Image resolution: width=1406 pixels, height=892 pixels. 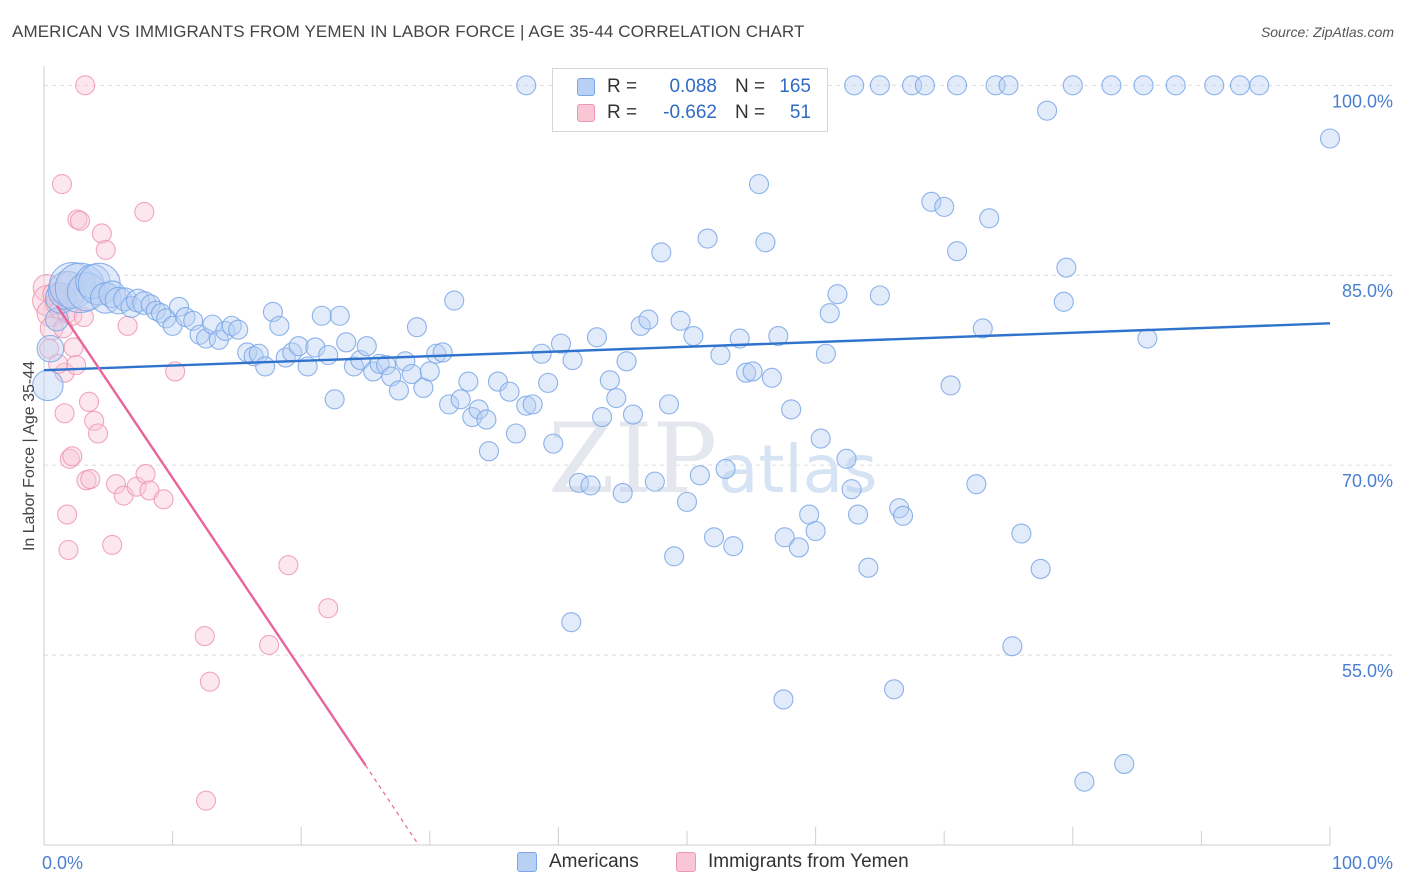 I want to click on watermark-zip: ZIP, so click(x=632, y=459).